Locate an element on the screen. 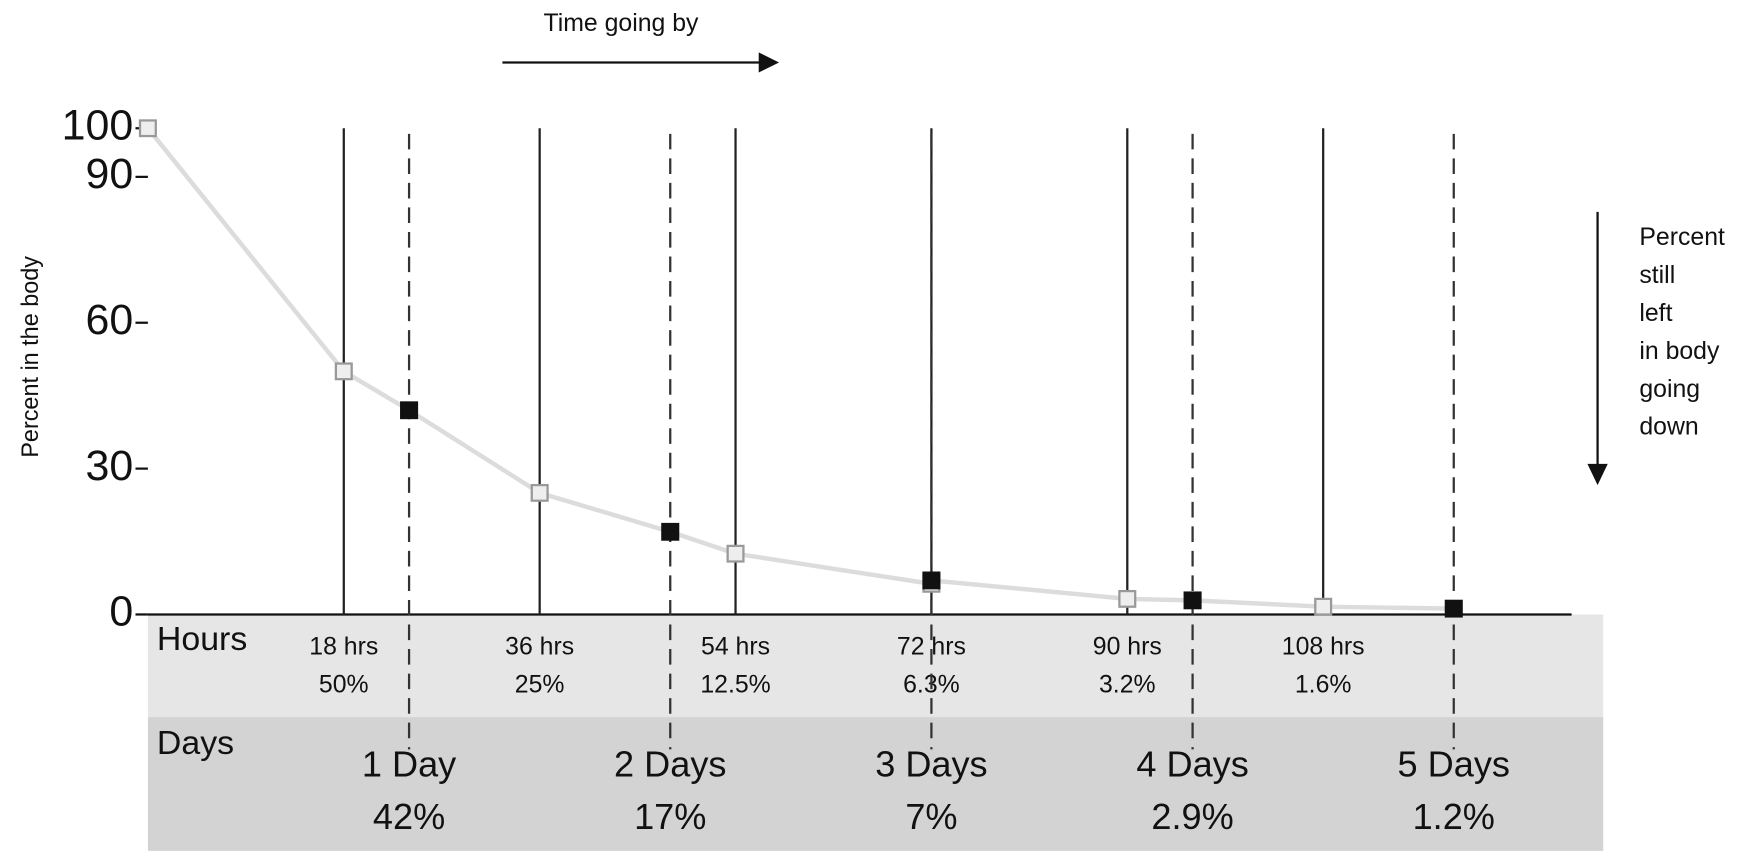  days-row-label: Days is located at coordinates (195, 743).